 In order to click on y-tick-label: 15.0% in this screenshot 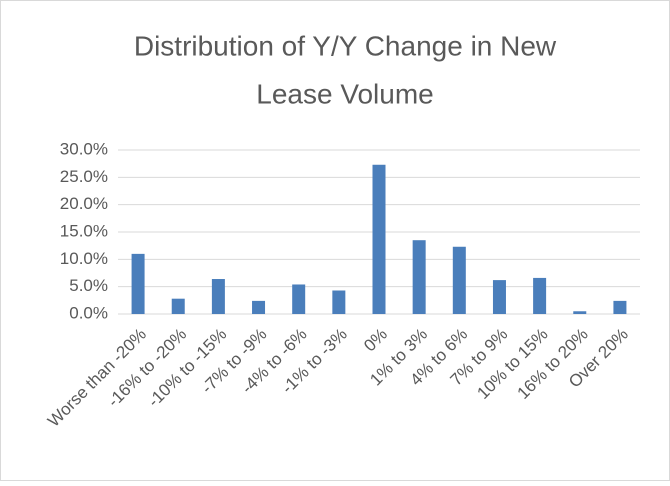, I will do `click(84, 230)`.